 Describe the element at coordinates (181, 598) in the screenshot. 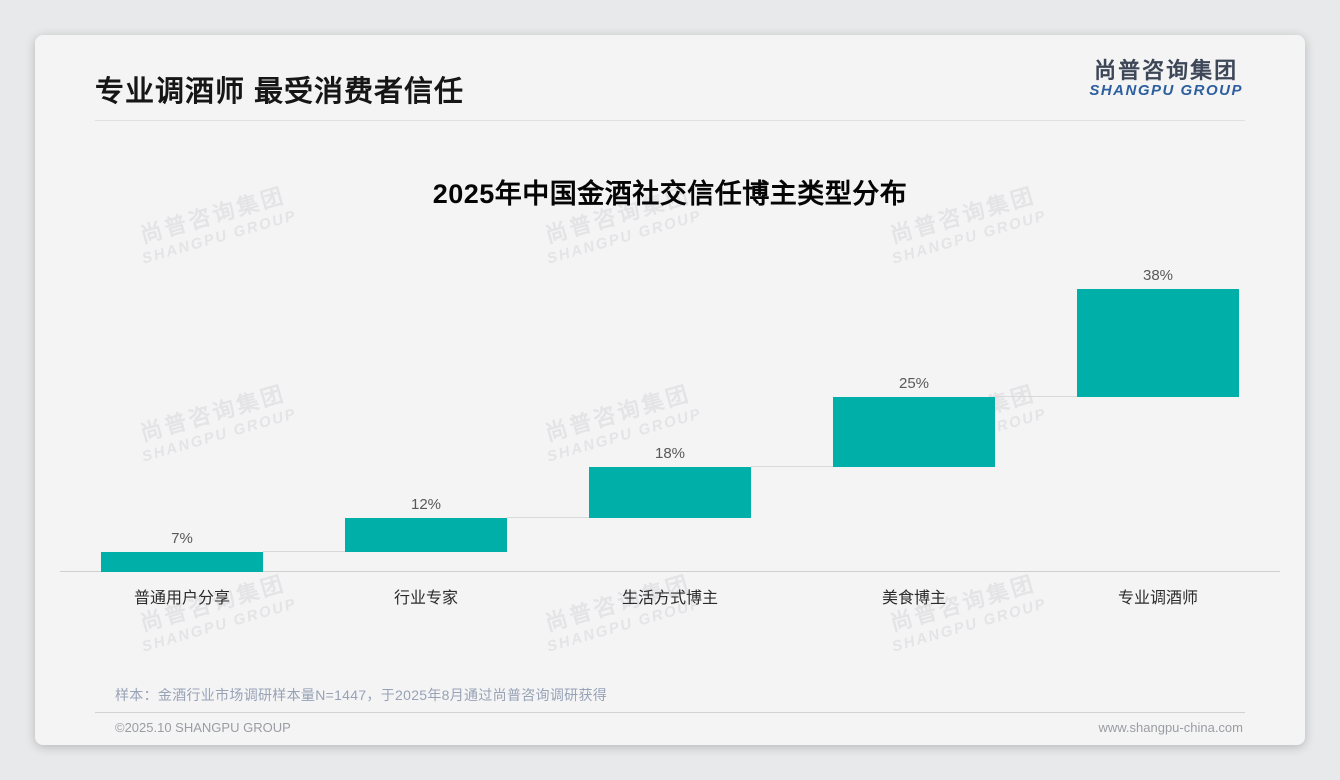

I see `x-axis-category-label: 普通用户分享` at that location.